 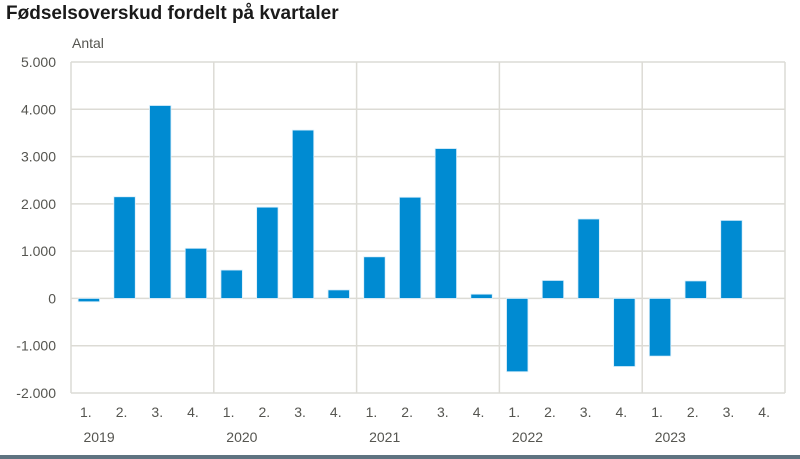 I want to click on y-axis-label: Antal, so click(x=88, y=43).